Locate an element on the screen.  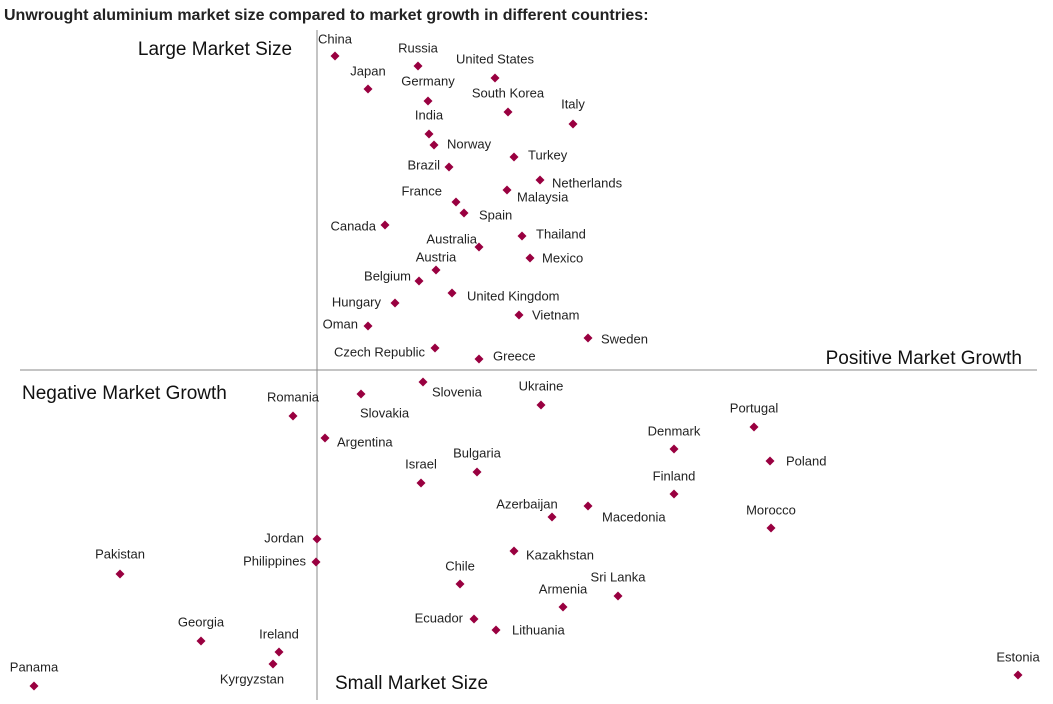
point-label: Romania is located at coordinates (293, 396).